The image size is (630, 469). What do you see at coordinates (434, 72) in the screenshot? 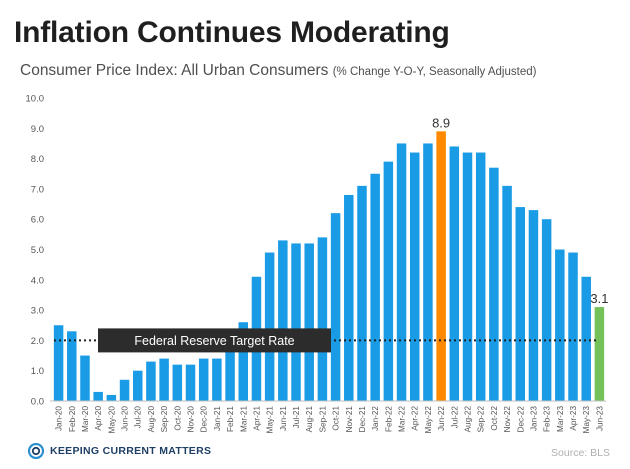
I see `subtitle-note: (% Change Y-O-Y, Seasonally Adjusted)` at bounding box center [434, 72].